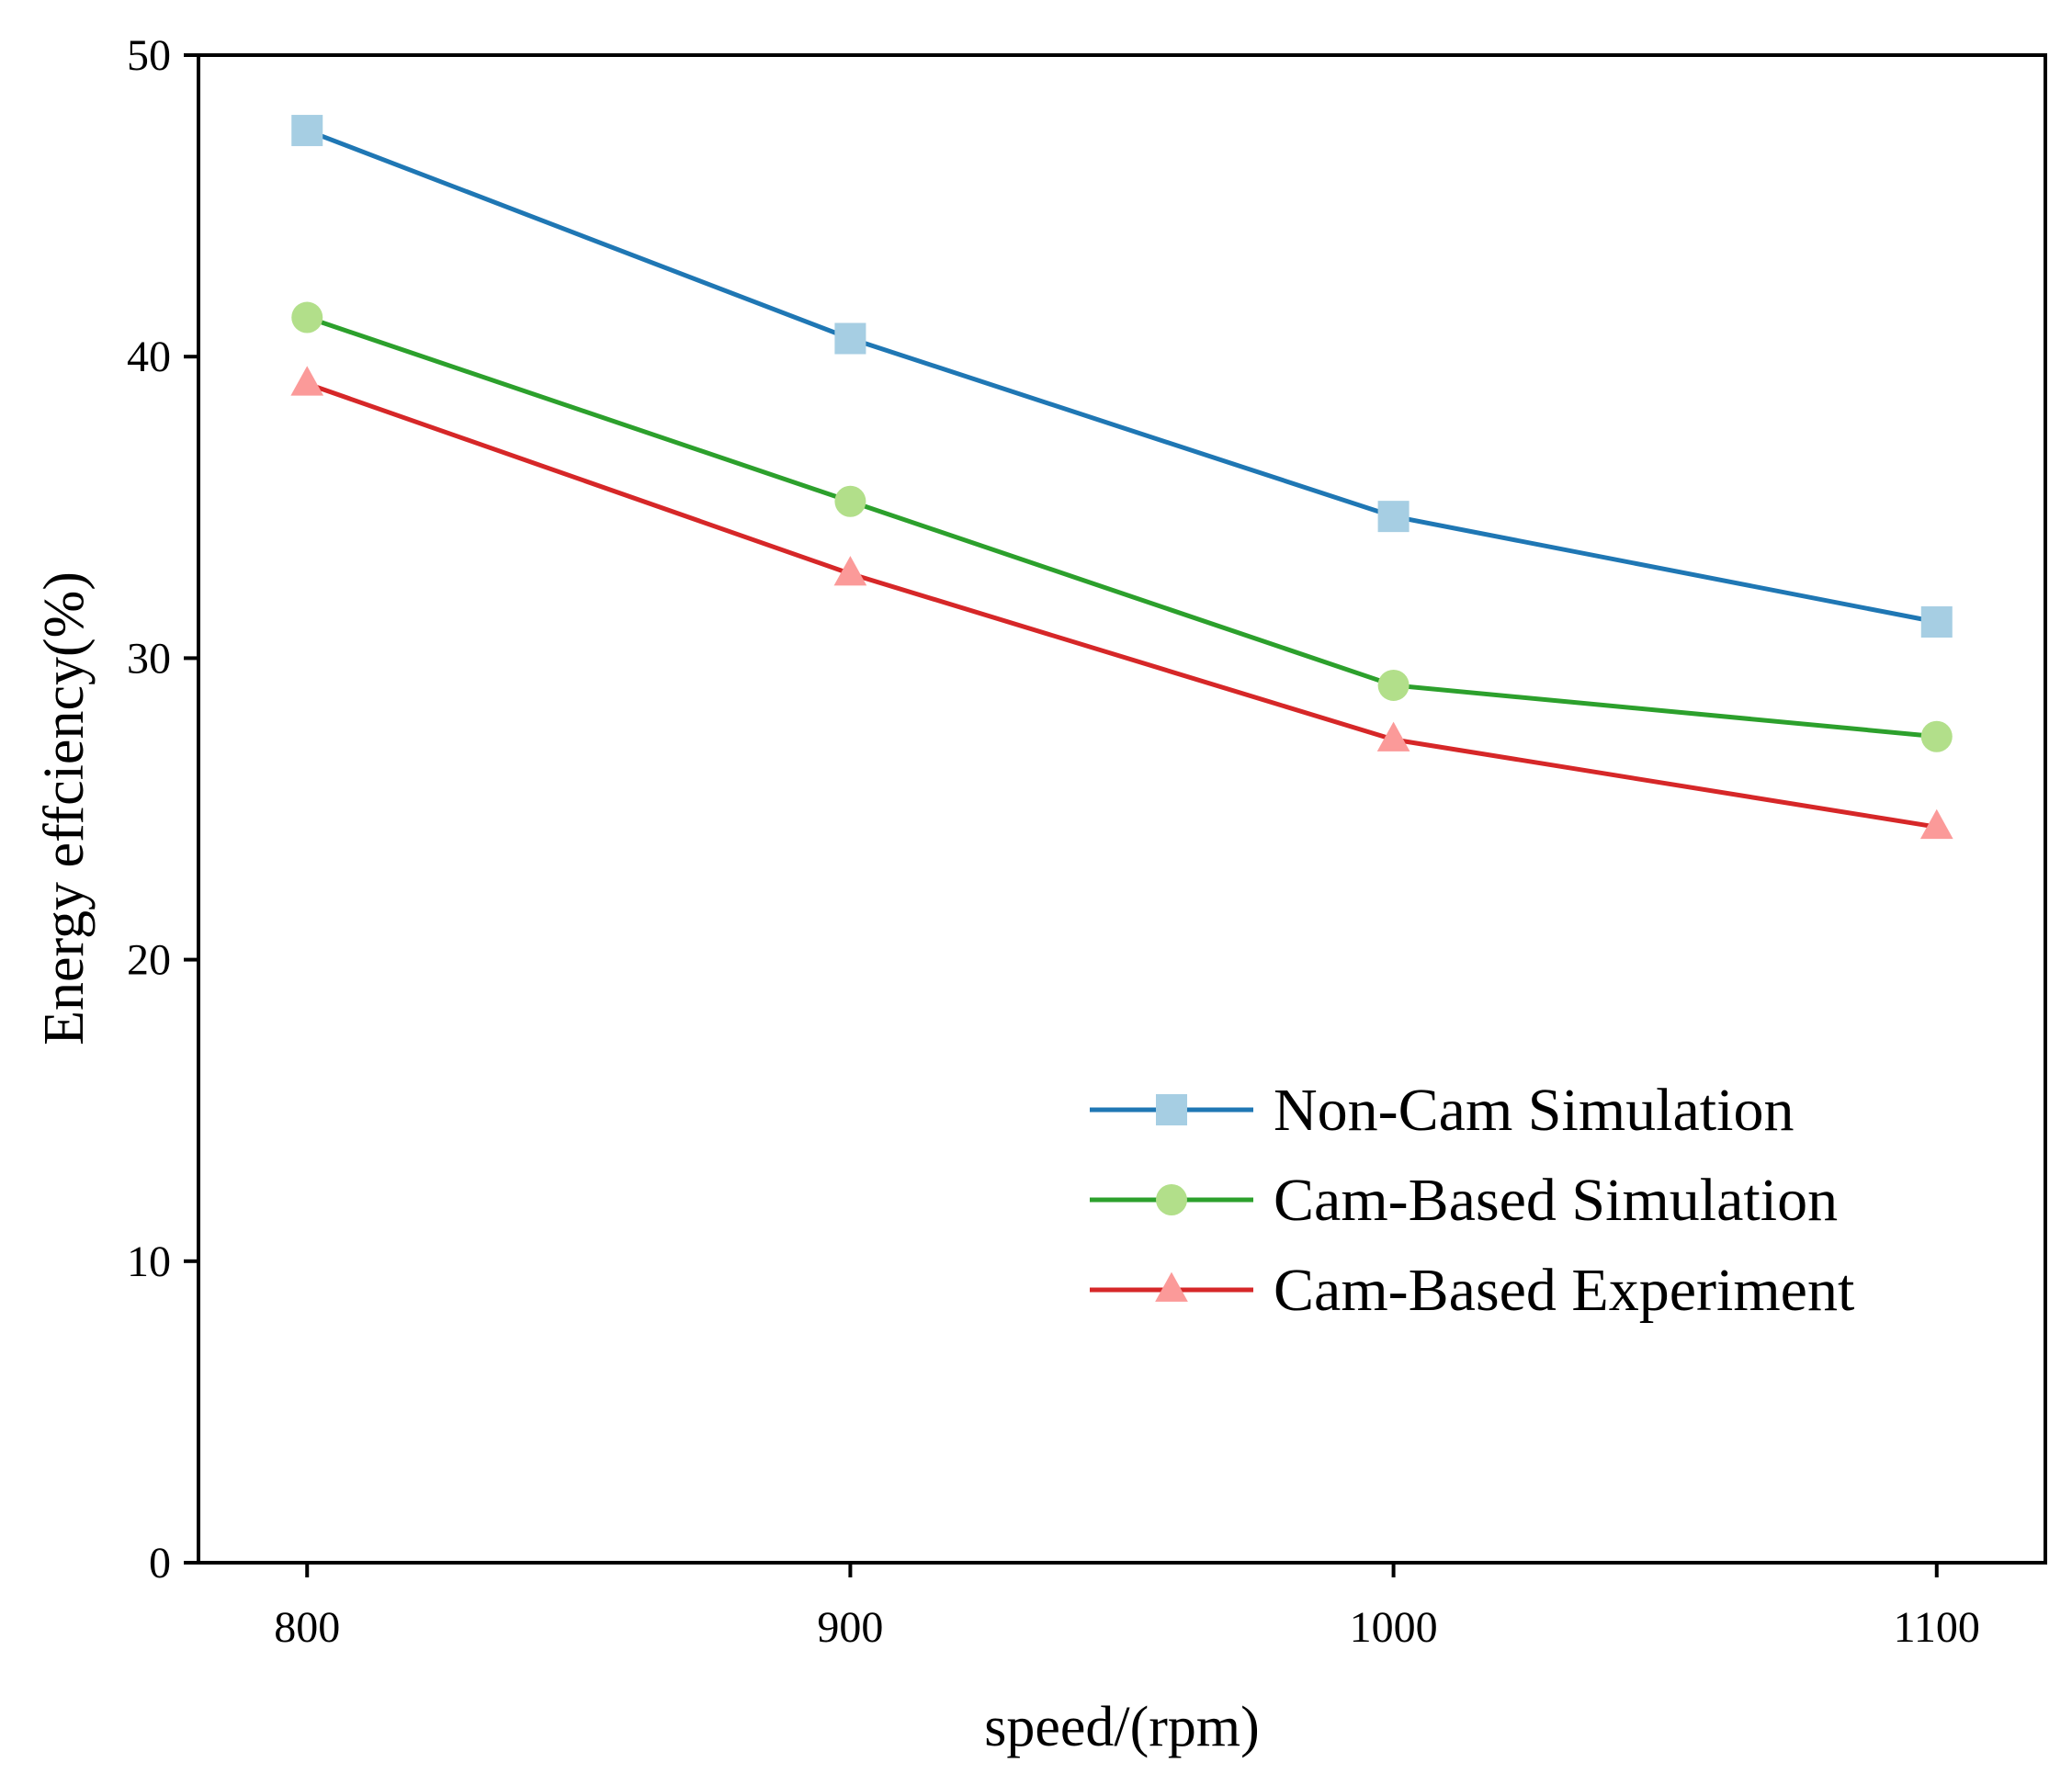 Image resolution: width=2072 pixels, height=1774 pixels. What do you see at coordinates (149, 1261) in the screenshot?
I see `y-tick-label: 10` at bounding box center [149, 1261].